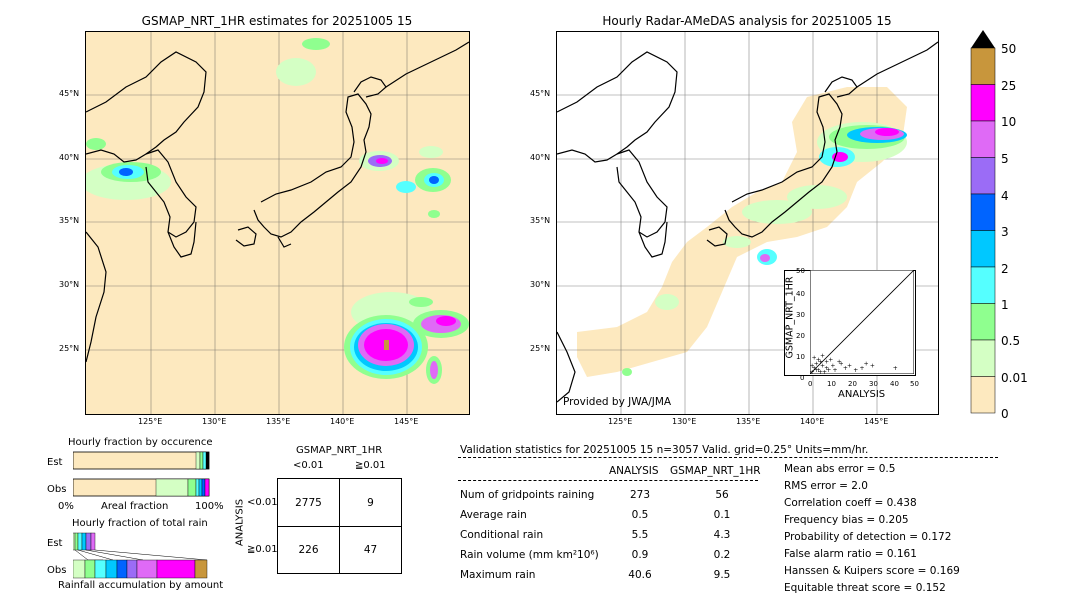 The width and height of the screenshot is (1080, 612). I want to click on colorbar-label: 1, so click(1005, 305).